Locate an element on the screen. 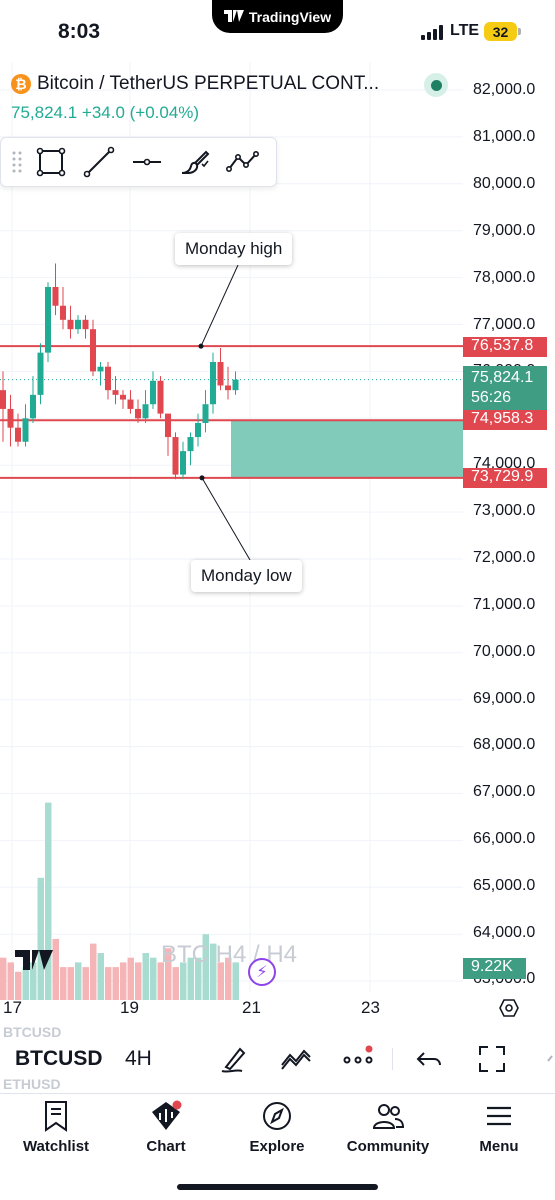 The image size is (555, 1200). pen-icon is located at coordinates (234, 1059).